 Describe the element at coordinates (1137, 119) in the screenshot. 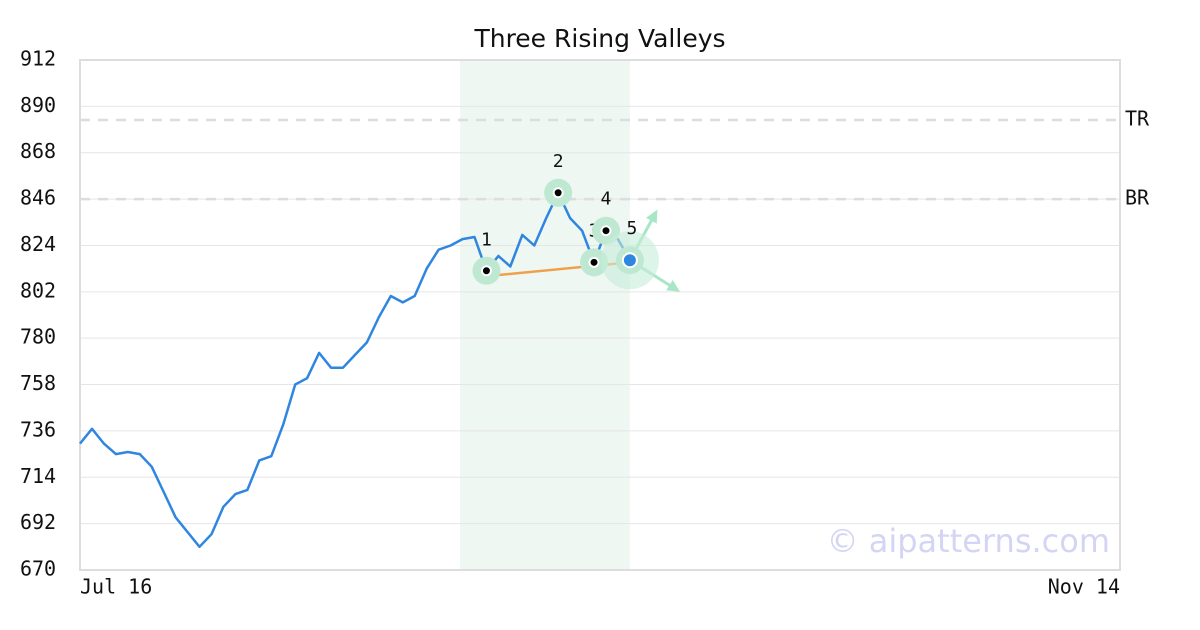

I see `level-label: TR` at that location.